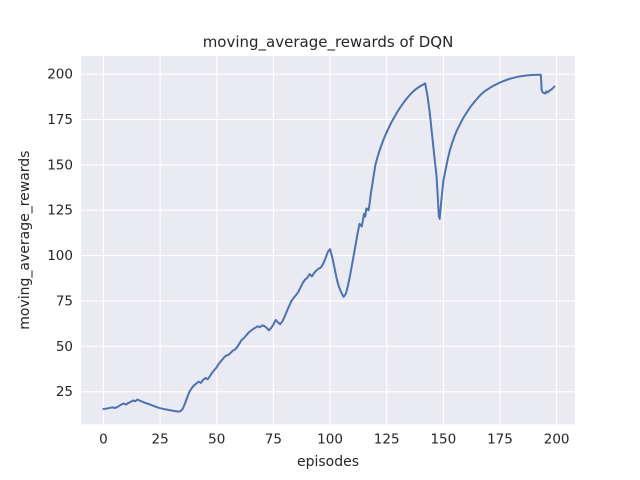 This screenshot has width=640, height=480. I want to click on y-tick-label: 25, so click(64, 392).